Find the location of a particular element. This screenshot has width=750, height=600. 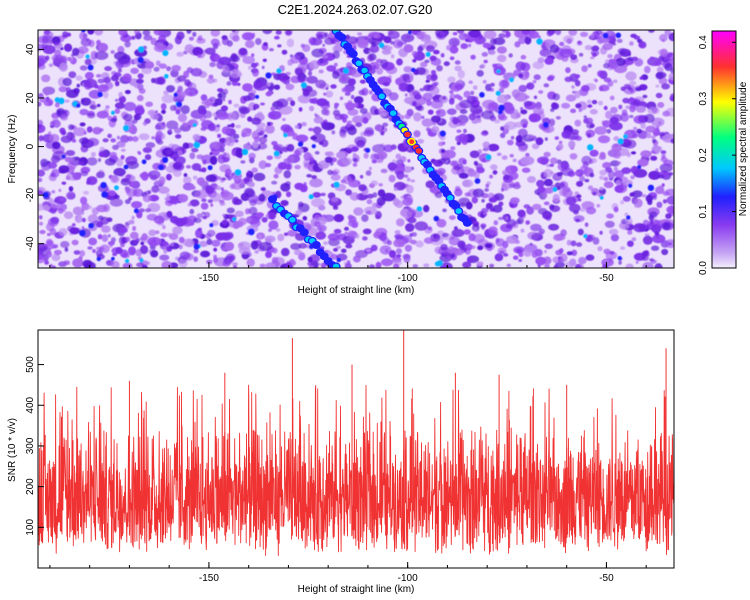

snr-x-ticks: -150 -100 -50 is located at coordinates (348, 573).